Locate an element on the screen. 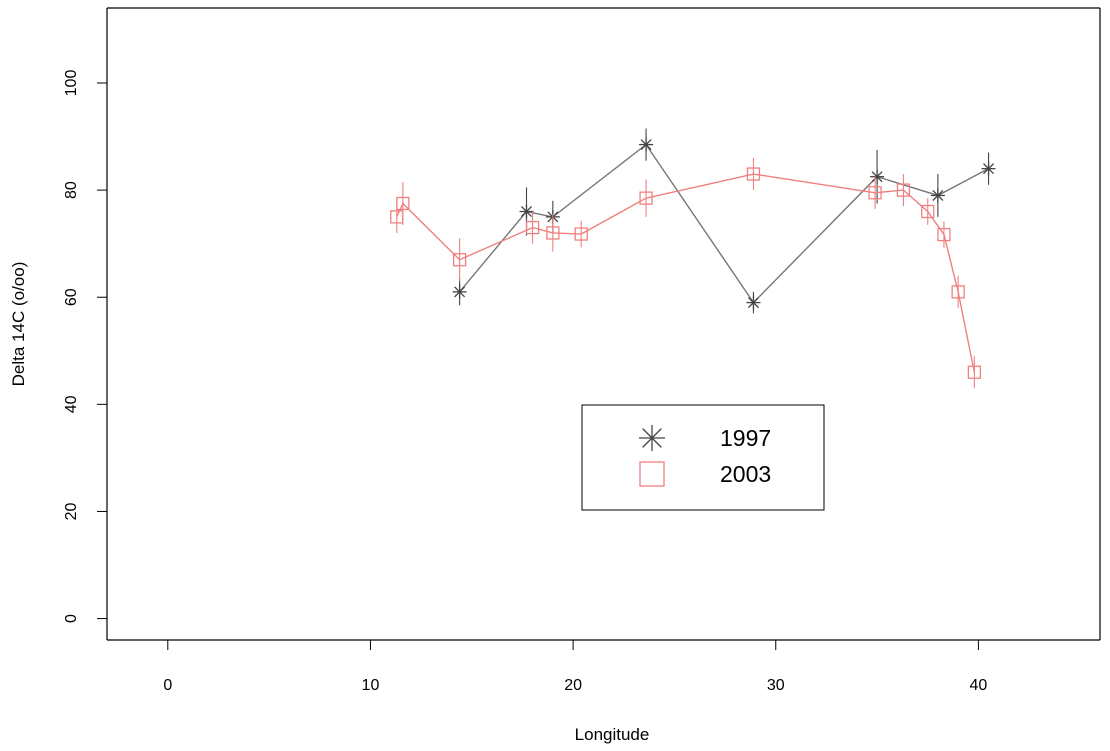 This screenshot has height=751, width=1110. x-tick-label: 10 is located at coordinates (371, 685).